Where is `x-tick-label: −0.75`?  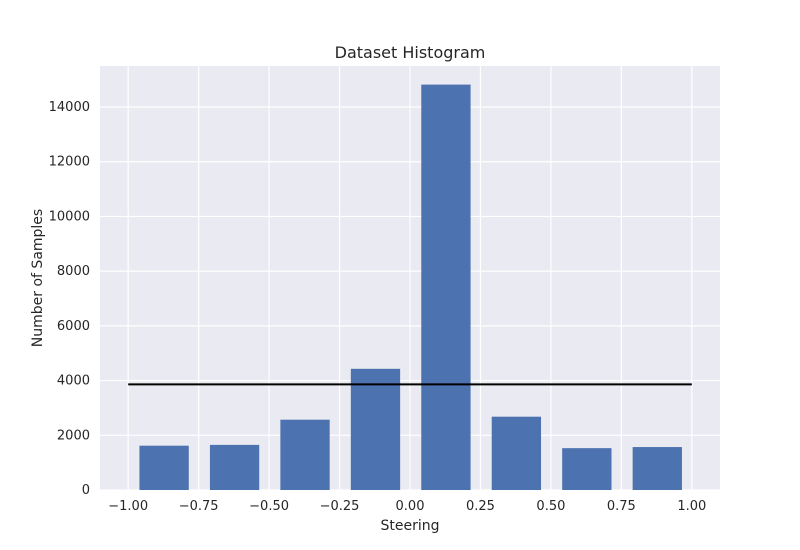 x-tick-label: −0.75 is located at coordinates (199, 506).